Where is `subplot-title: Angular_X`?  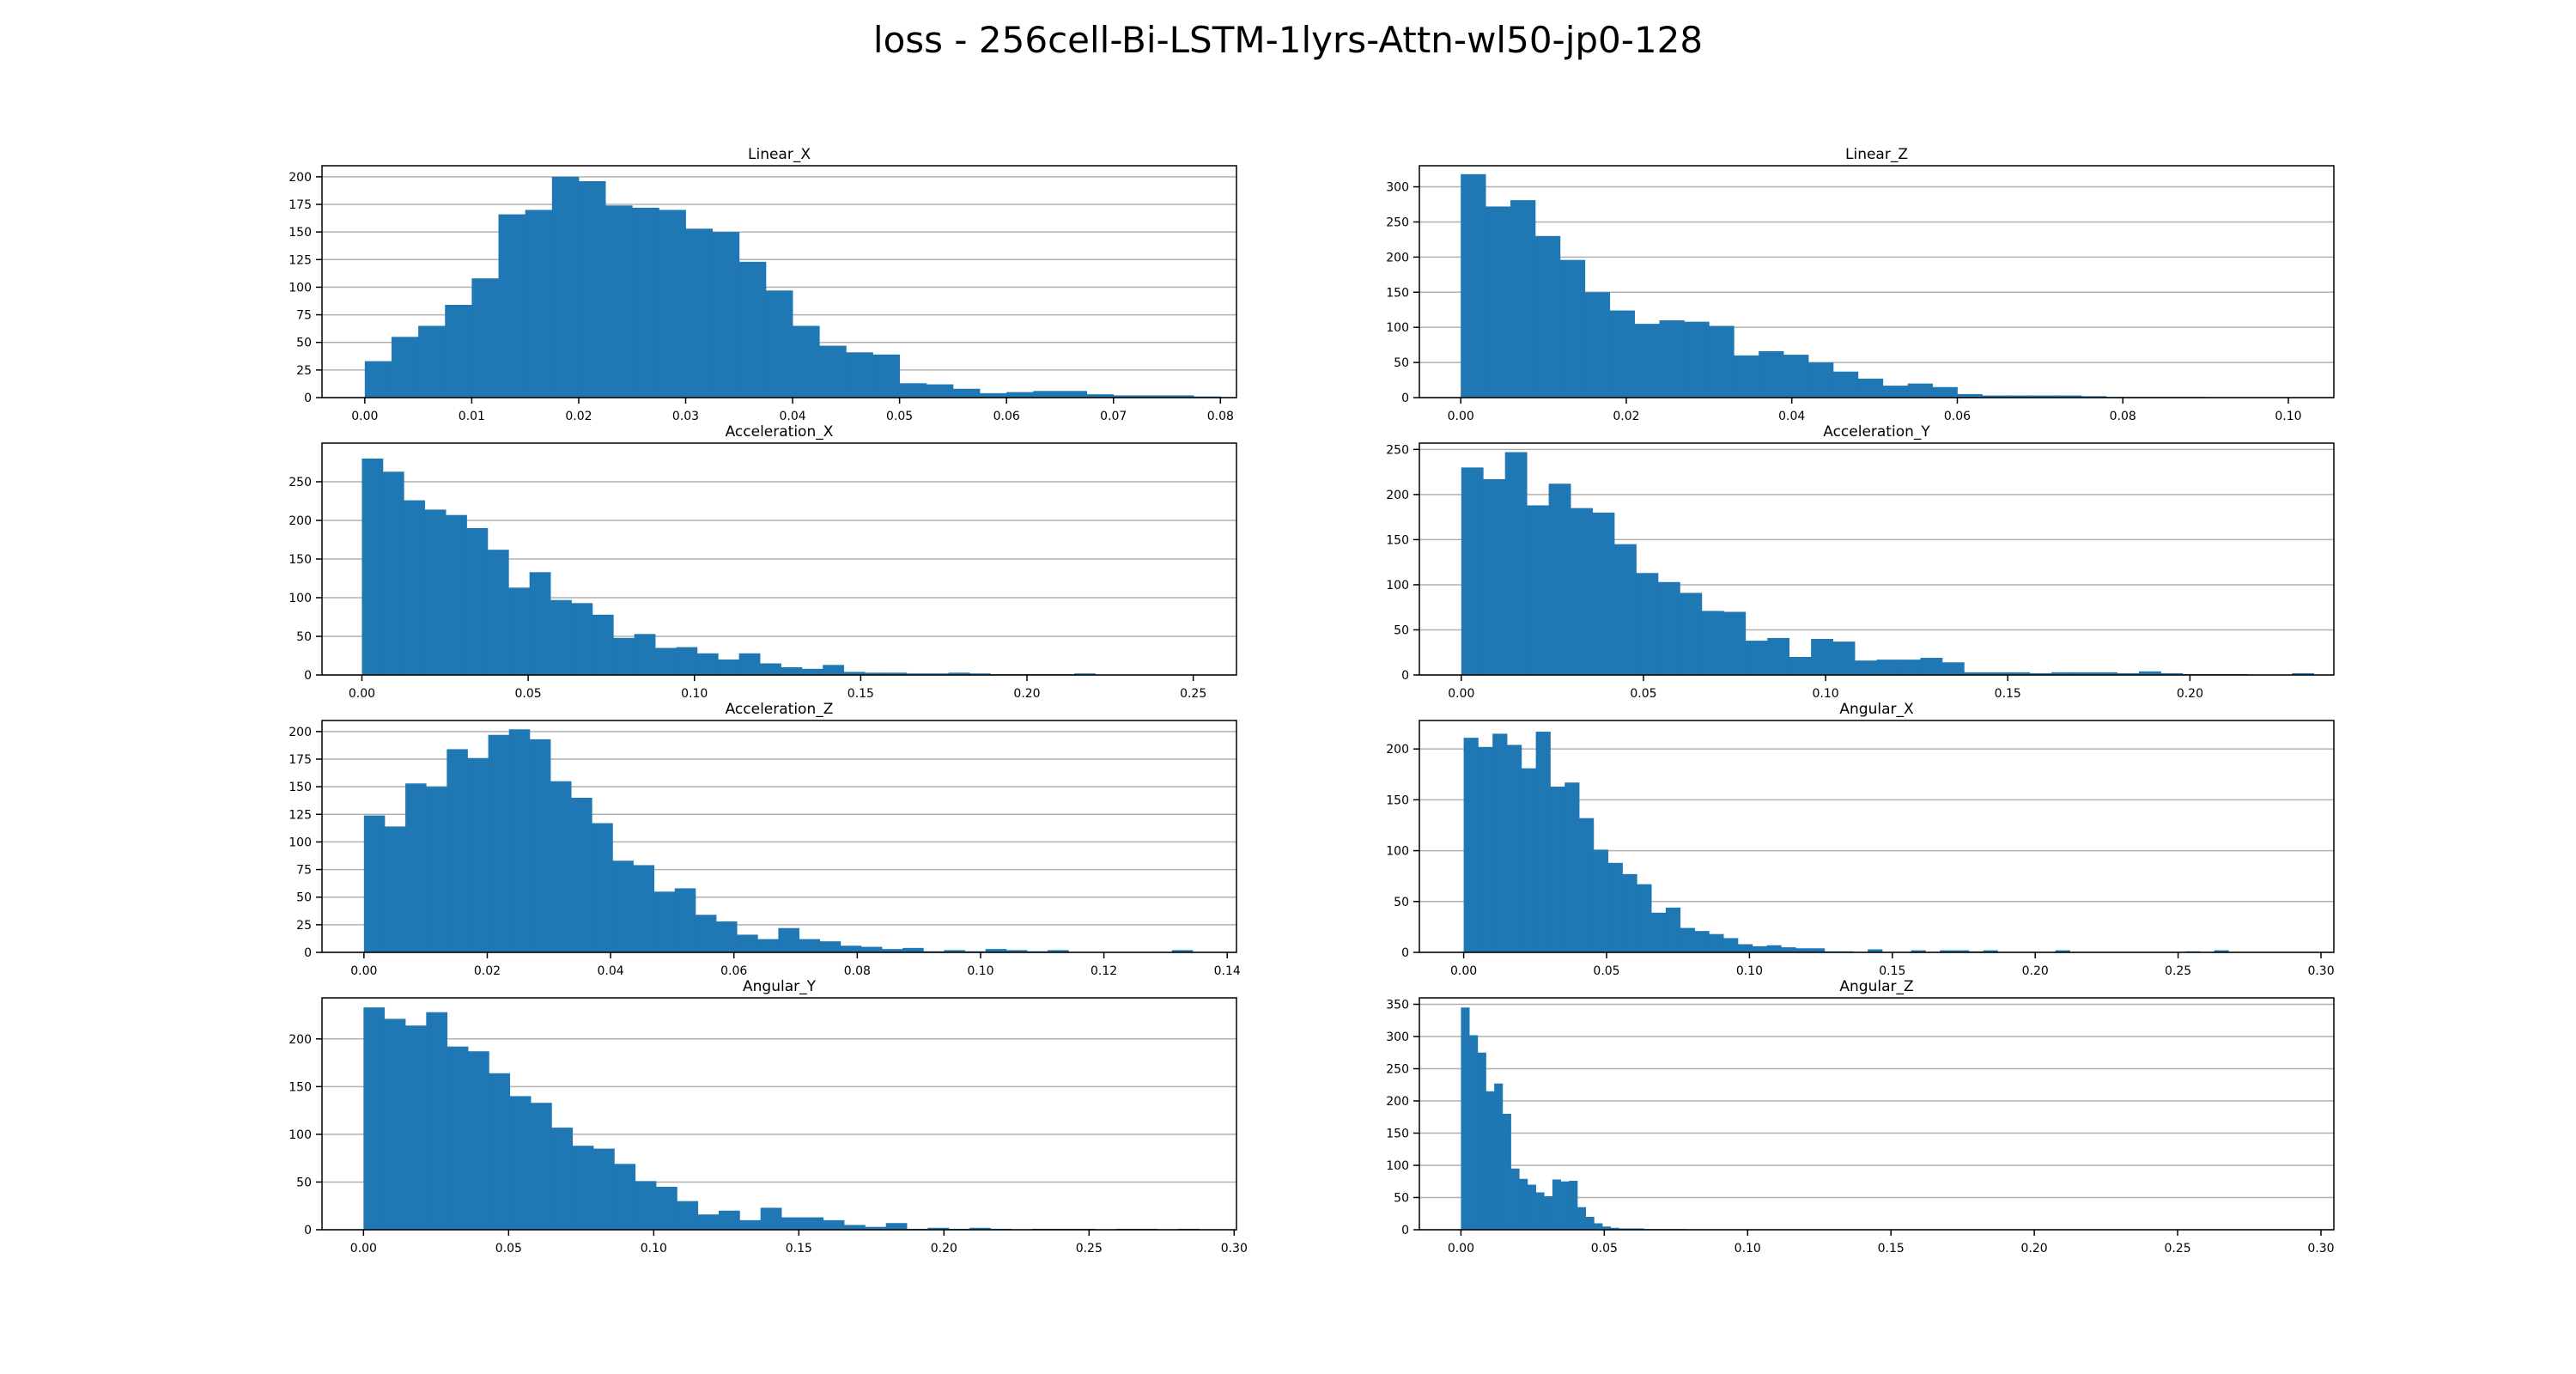
subplot-title: Angular_X is located at coordinates (1877, 709).